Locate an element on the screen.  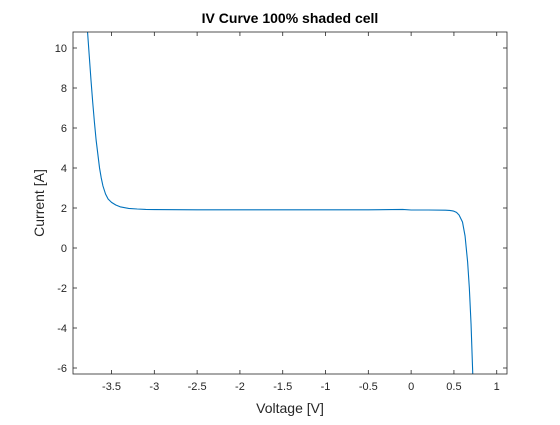
y-tick-label: -2 is located at coordinates (62, 289).